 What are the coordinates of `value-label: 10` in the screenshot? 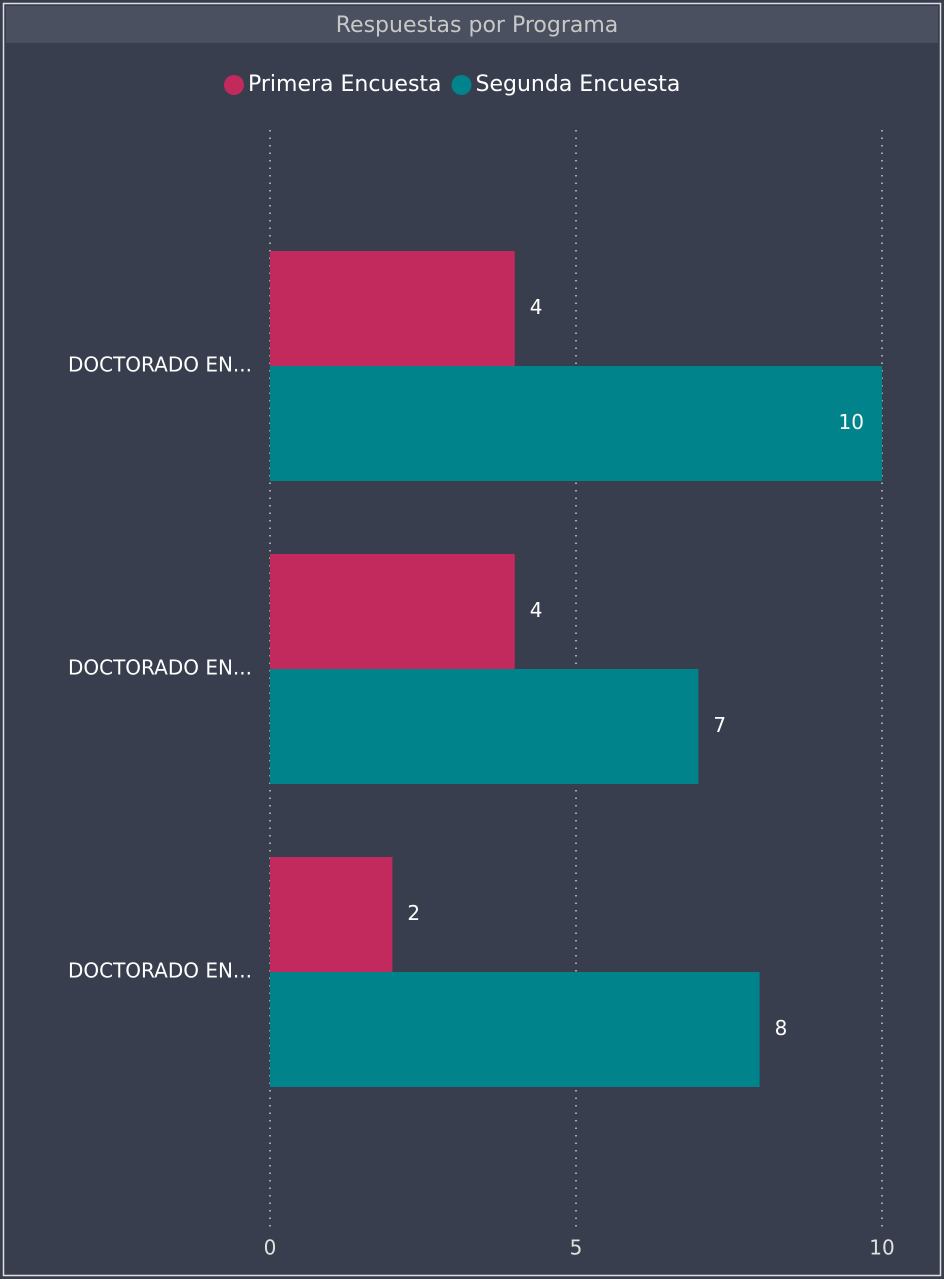 It's located at (851, 422).